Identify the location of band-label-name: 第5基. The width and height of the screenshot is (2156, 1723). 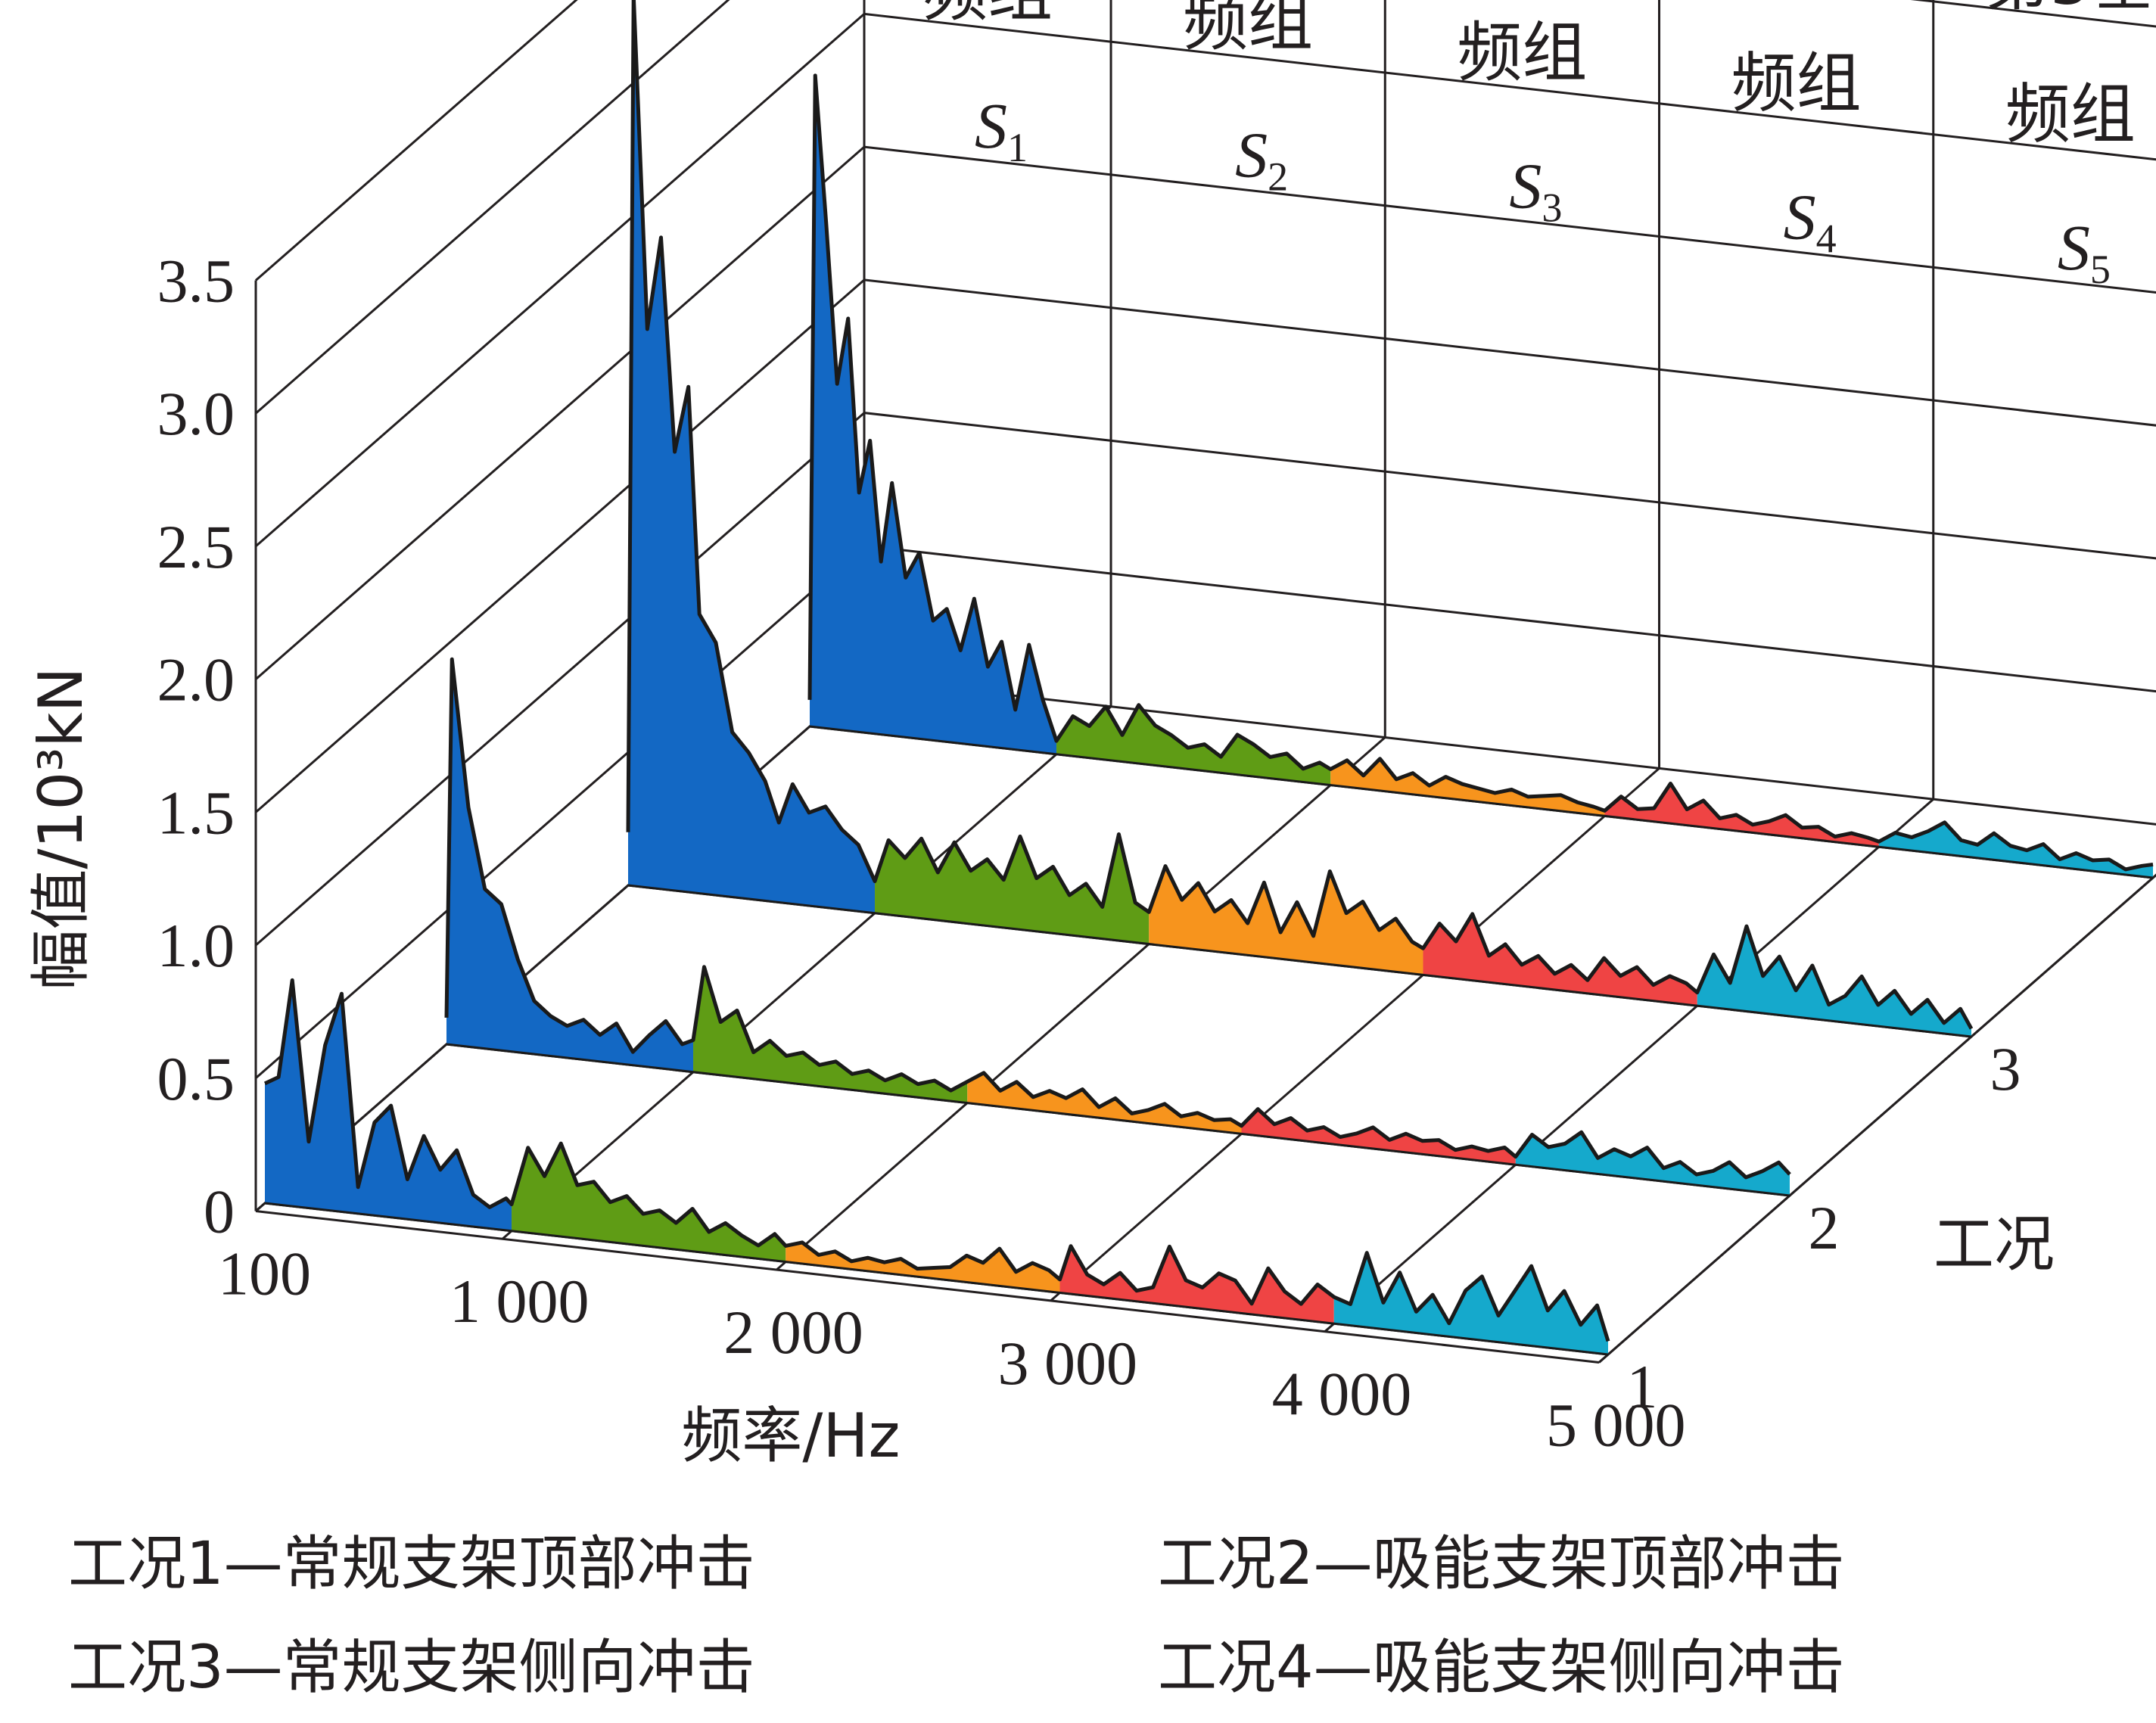
(2070, 10).